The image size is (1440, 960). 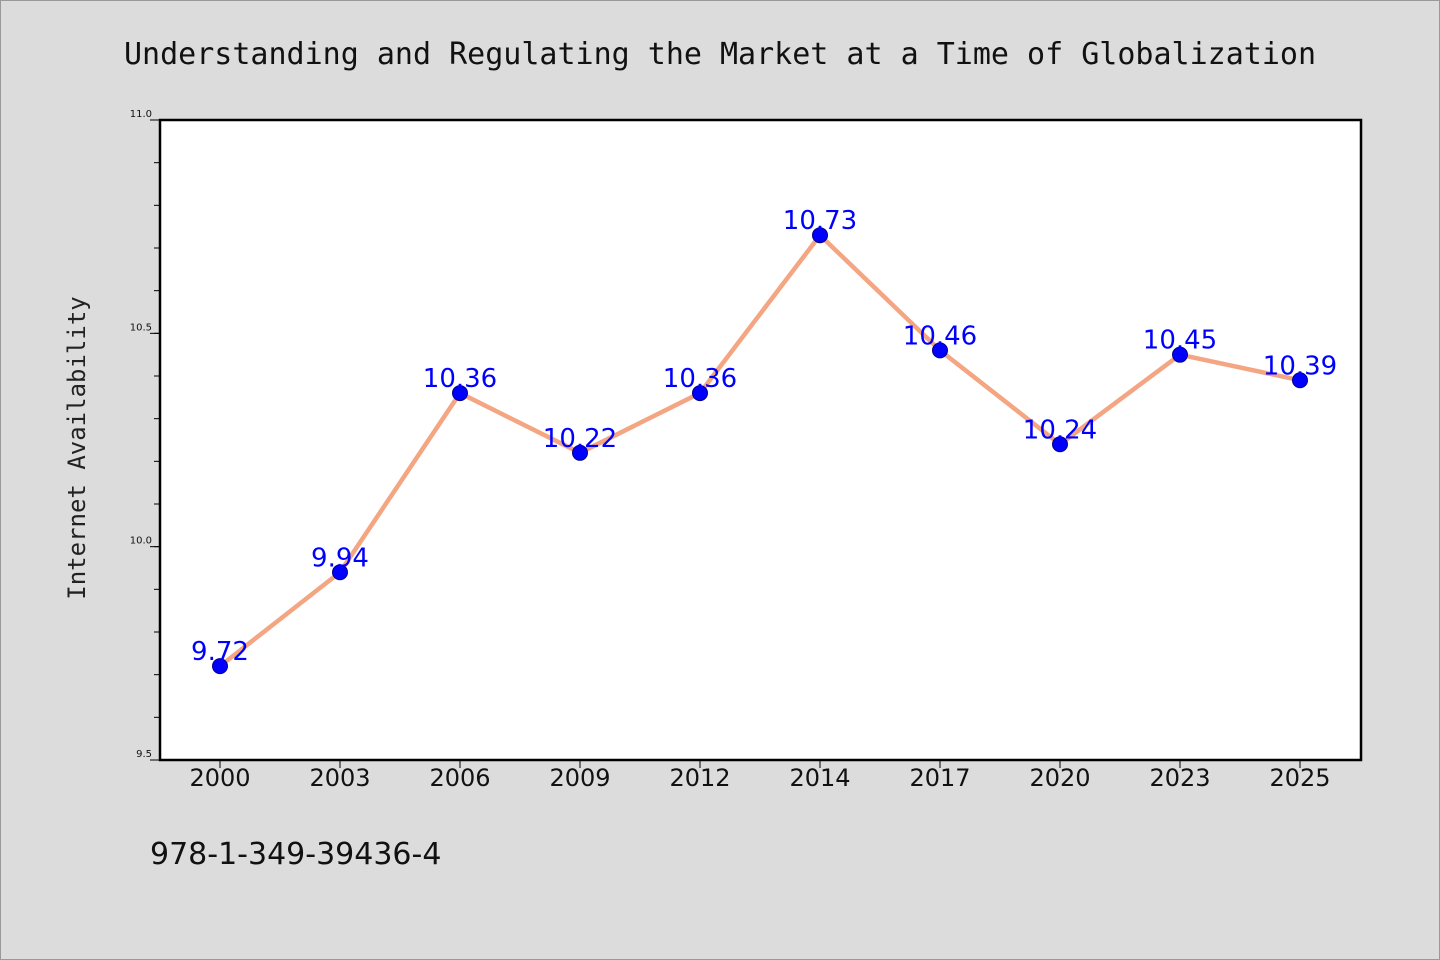 I want to click on data-label: 10.73, so click(x=820, y=221).